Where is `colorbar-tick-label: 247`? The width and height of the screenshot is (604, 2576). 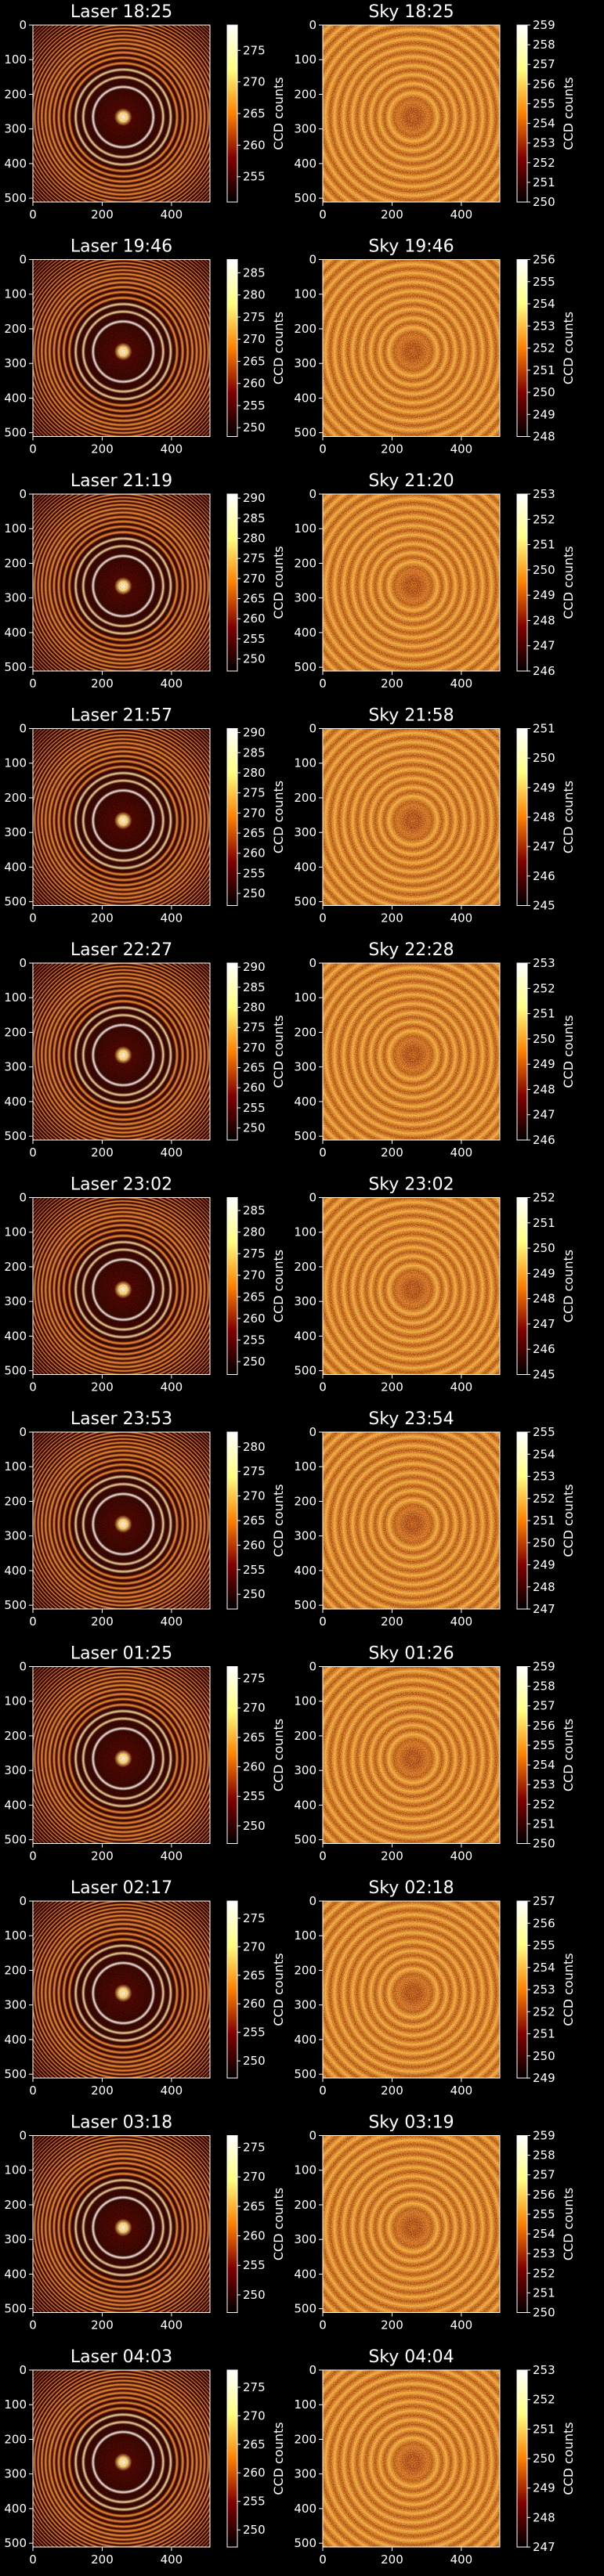 colorbar-tick-label: 247 is located at coordinates (544, 846).